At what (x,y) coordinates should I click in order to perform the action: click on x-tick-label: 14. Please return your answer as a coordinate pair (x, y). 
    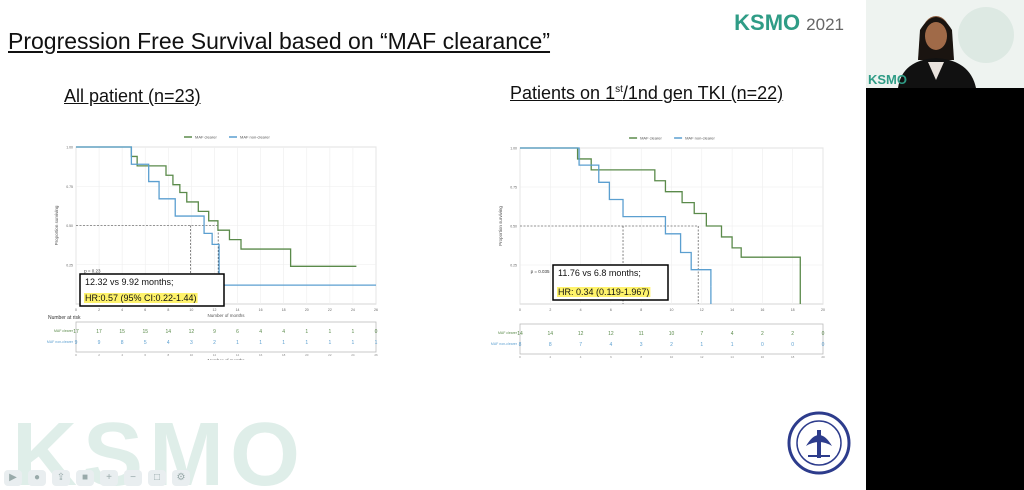
    Looking at the image, I should click on (238, 310).